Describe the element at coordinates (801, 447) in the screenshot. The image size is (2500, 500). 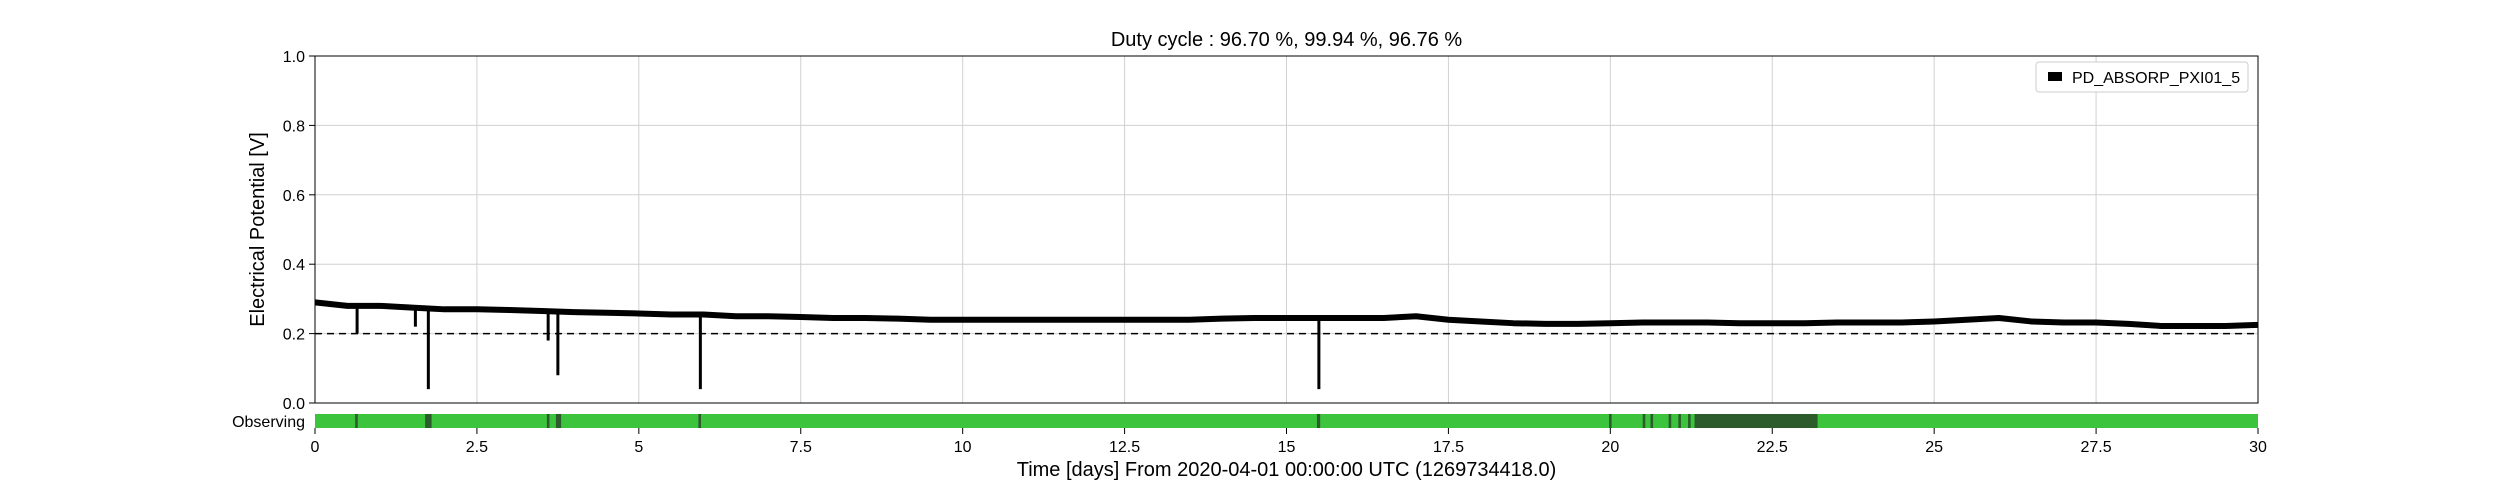
I see `x-tick-label-3: 7.5` at that location.